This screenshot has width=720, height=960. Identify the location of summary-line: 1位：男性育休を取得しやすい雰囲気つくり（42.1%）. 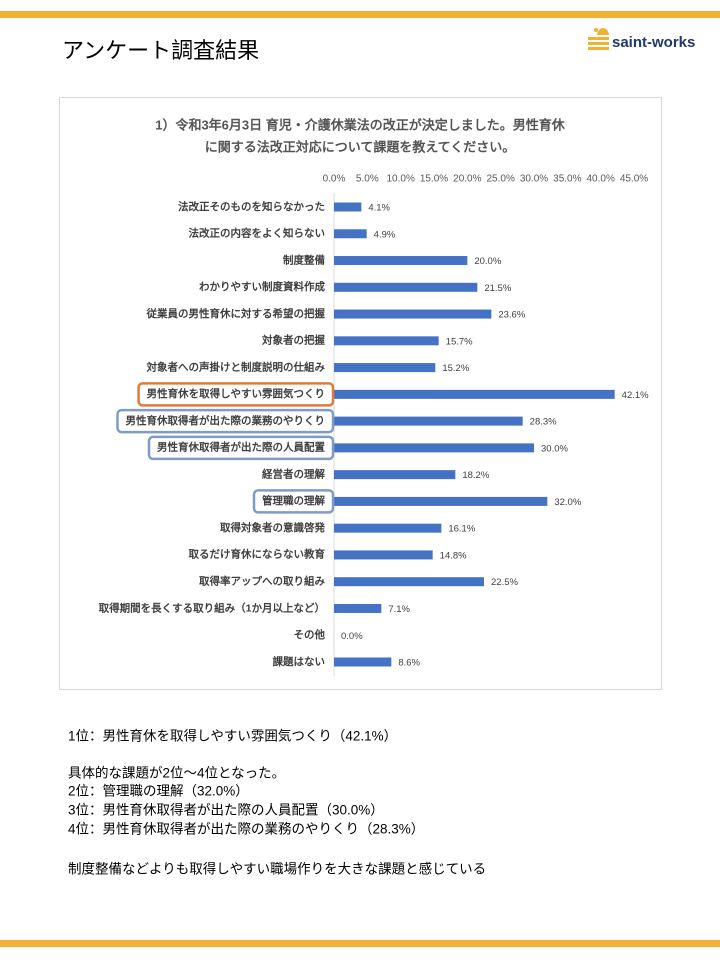
(232, 736).